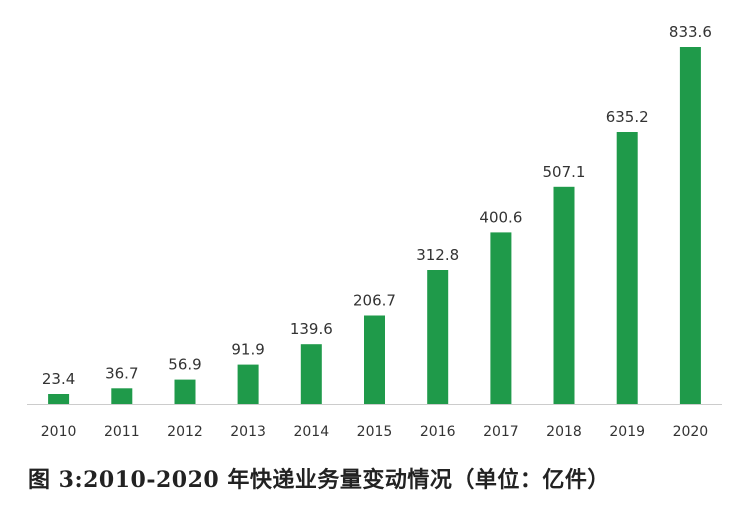 The image size is (750, 510). I want to click on bar-2012, so click(185, 391).